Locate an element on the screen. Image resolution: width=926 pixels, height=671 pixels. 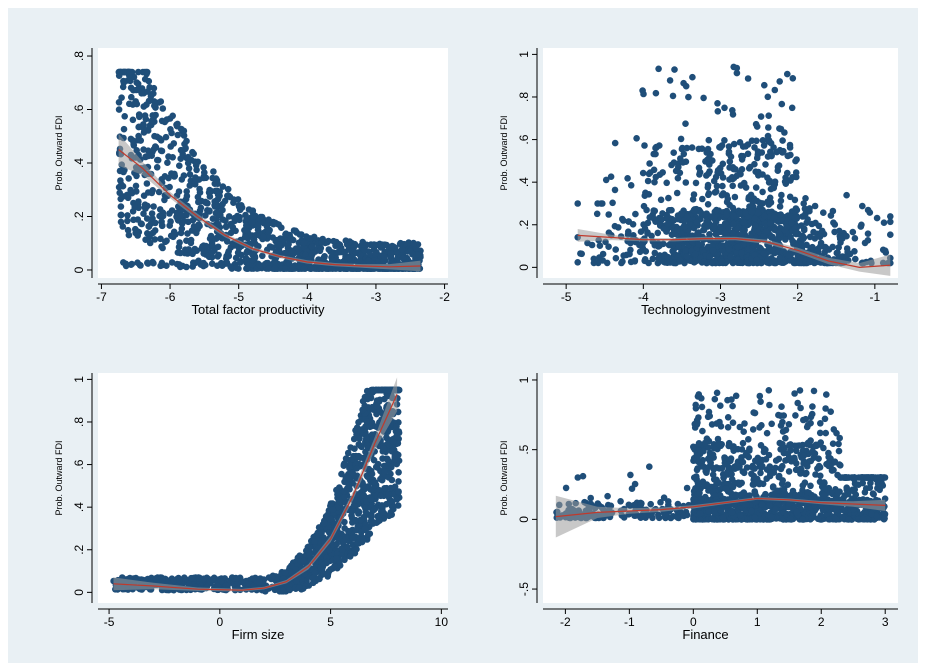
fitted-line is located at coordinates (255, 492).